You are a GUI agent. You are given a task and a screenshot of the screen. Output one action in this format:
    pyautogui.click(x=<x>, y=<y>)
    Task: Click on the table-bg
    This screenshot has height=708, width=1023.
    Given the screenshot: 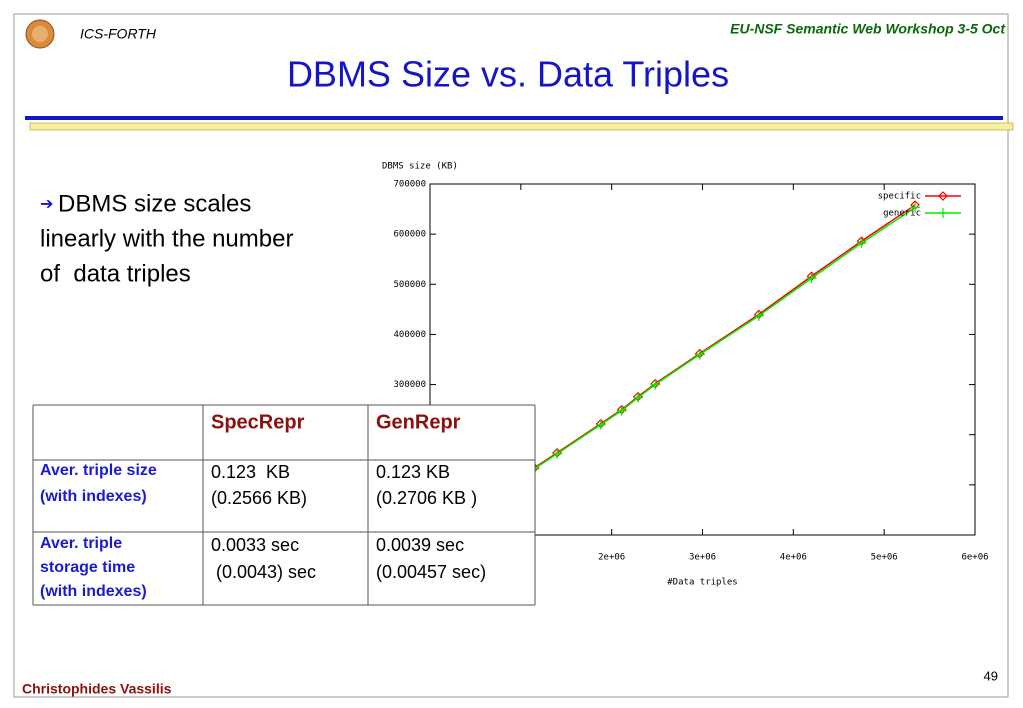 What is the action you would take?
    pyautogui.click(x=284, y=505)
    